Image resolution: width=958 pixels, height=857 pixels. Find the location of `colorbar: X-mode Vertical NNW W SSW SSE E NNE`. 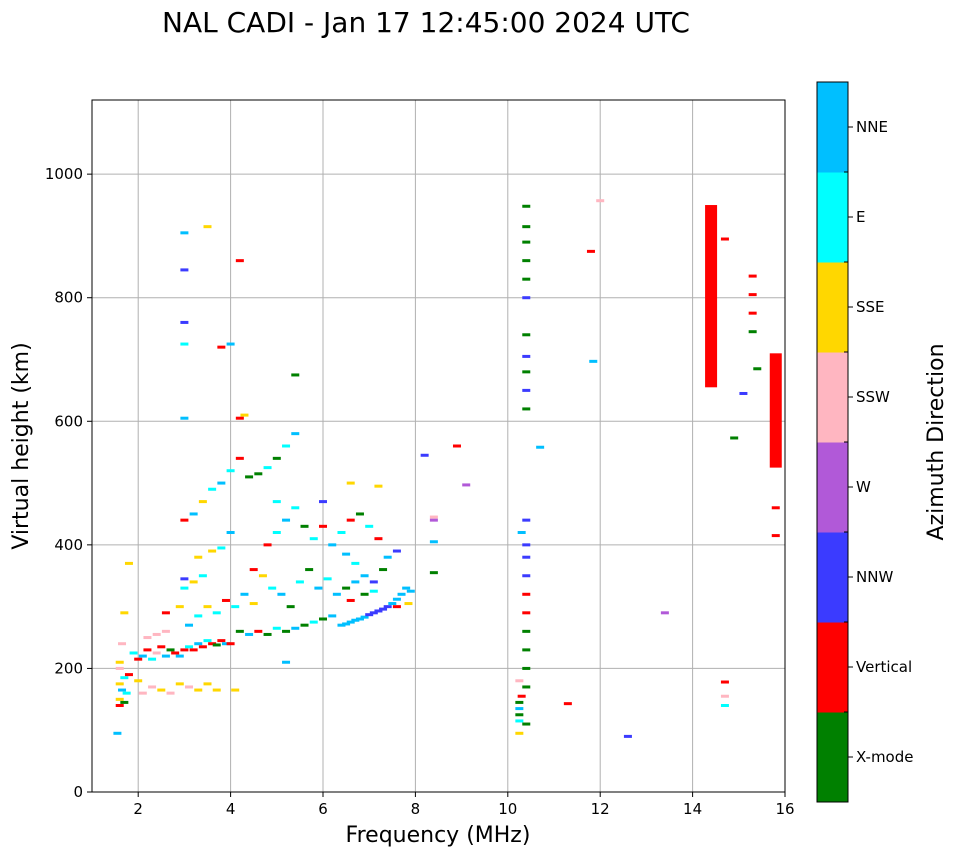

colorbar: X-mode Vertical NNW W SSW SSE E NNE is located at coordinates (864, 442).